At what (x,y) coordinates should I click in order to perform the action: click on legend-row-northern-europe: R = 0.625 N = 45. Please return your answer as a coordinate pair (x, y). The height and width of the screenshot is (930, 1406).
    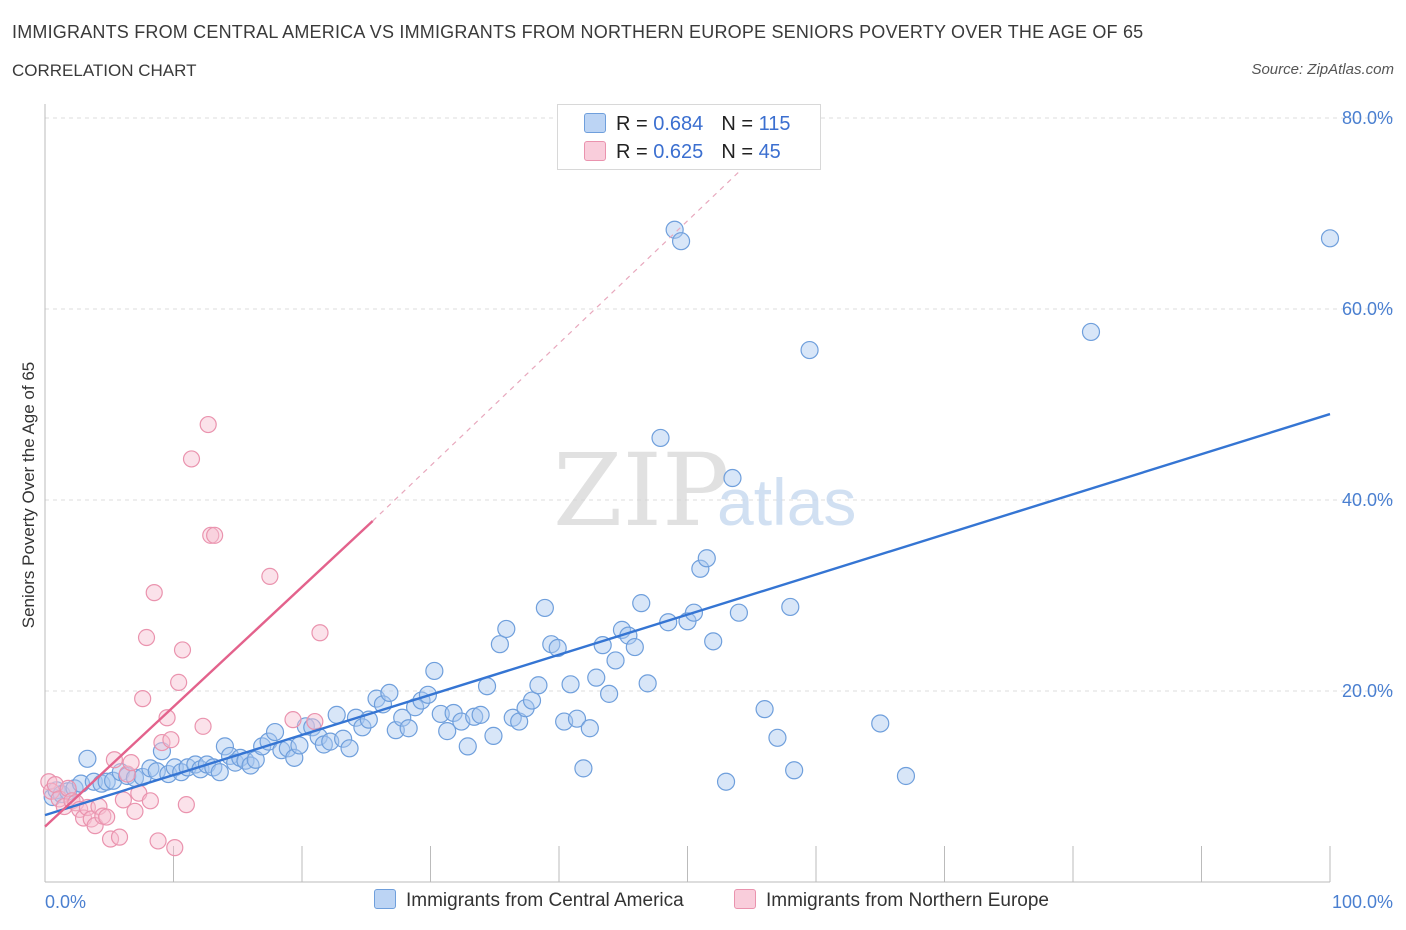
    Looking at the image, I should click on (682, 152).